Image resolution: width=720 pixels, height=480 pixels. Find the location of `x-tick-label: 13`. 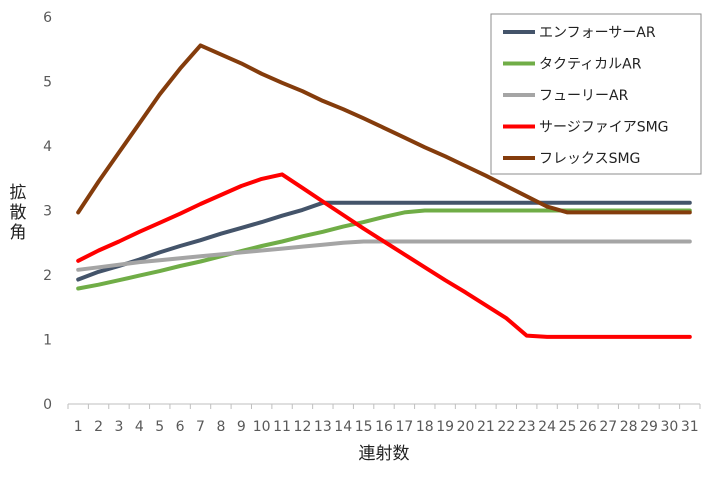

x-tick-label: 13 is located at coordinates (323, 427).